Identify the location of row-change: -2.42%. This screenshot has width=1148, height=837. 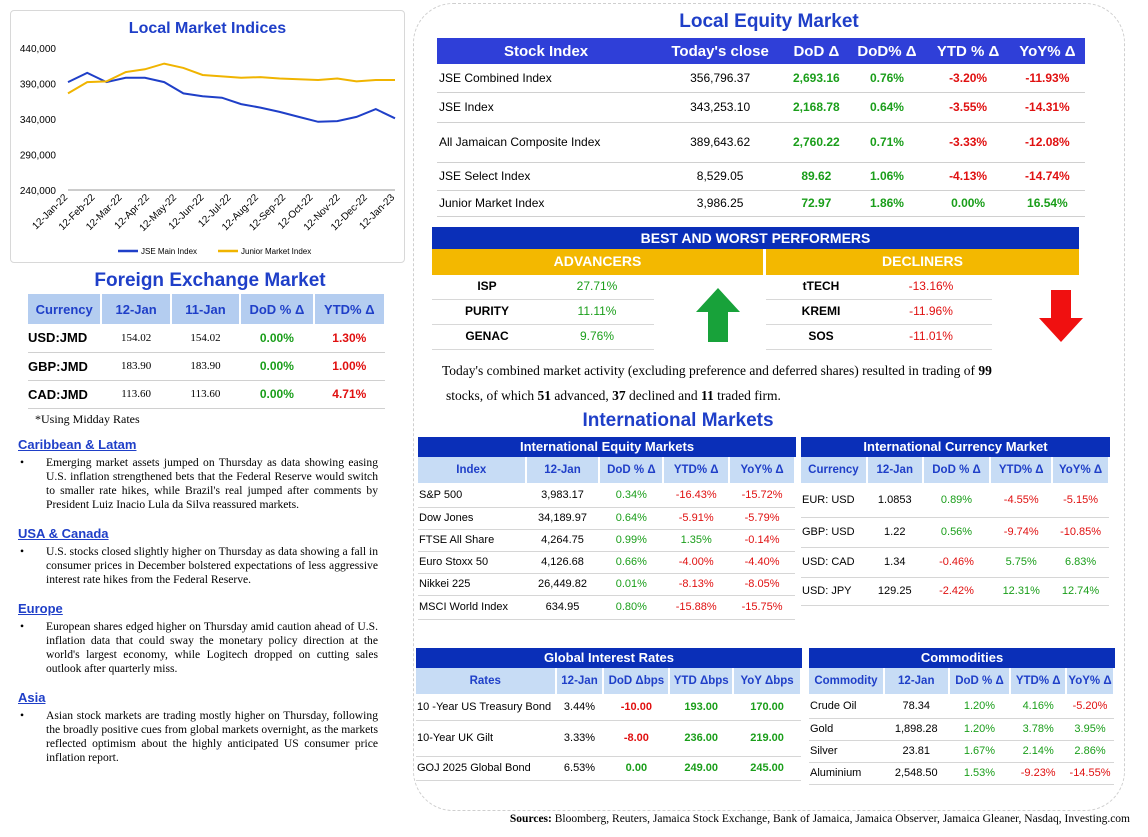
(956, 591).